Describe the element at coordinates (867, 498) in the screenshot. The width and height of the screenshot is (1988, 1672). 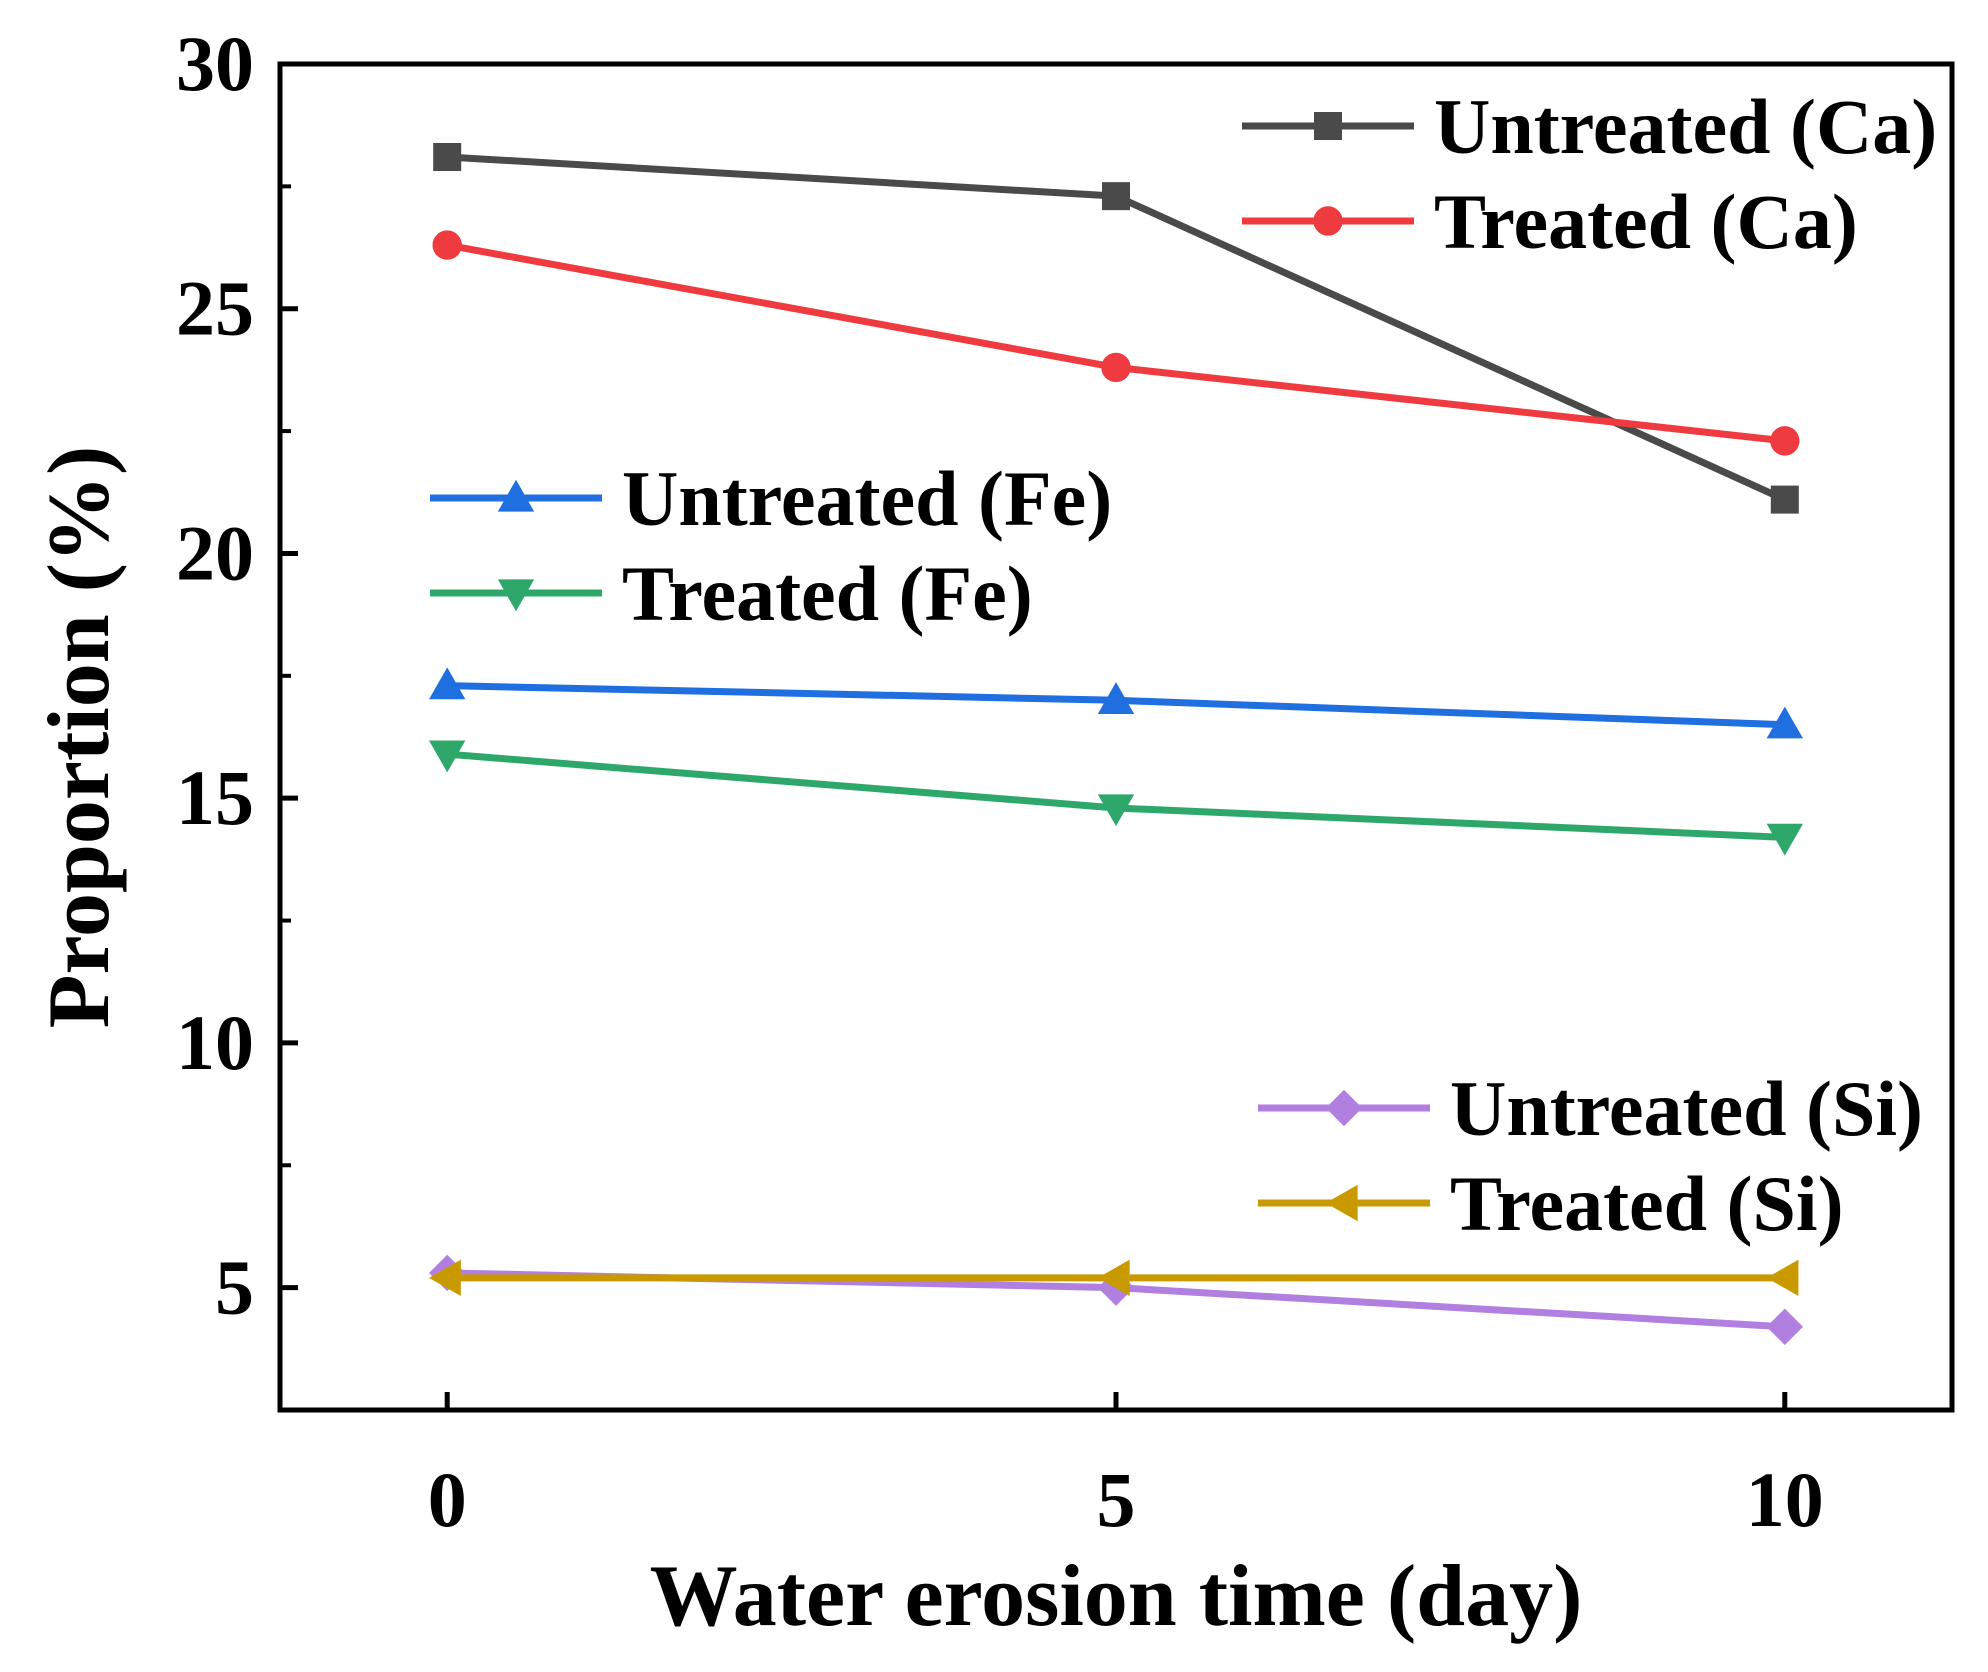
I see `legend-untreated-fe-label: Untreated (Fe)` at that location.